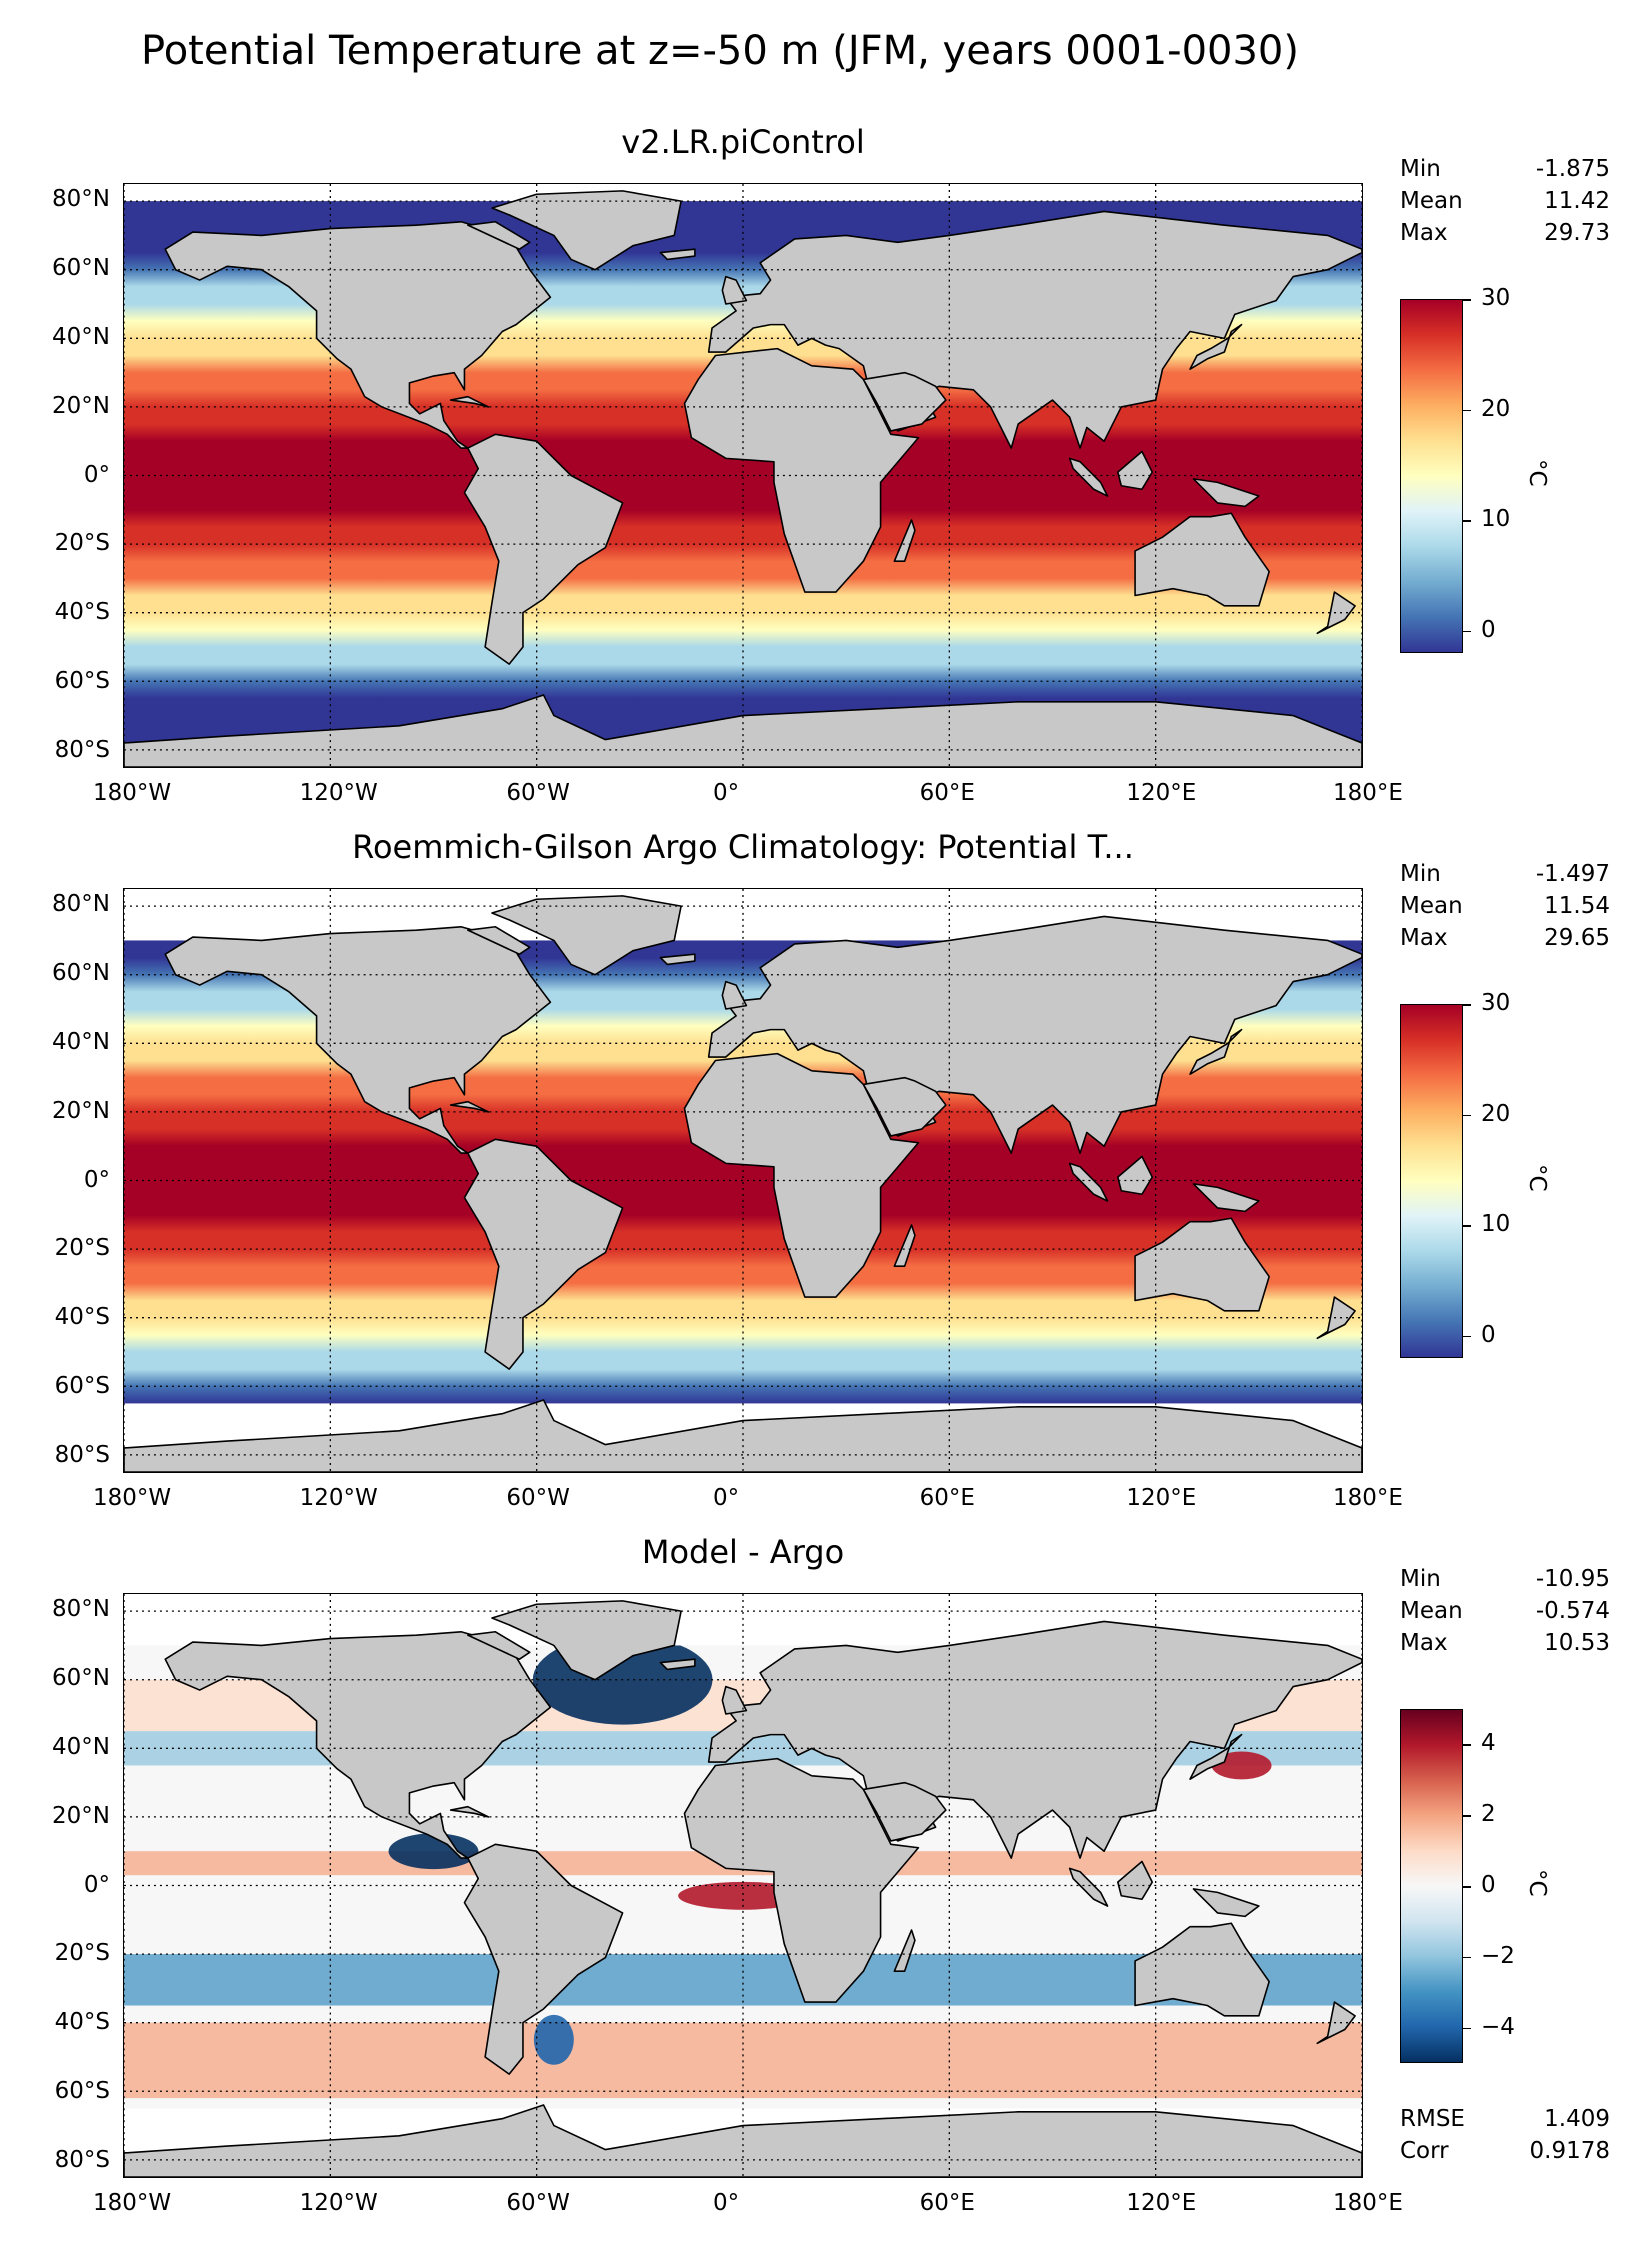 This screenshot has width=1651, height=2265. I want to click on cold-anomaly-brazil-malvinas, so click(553, 2039).